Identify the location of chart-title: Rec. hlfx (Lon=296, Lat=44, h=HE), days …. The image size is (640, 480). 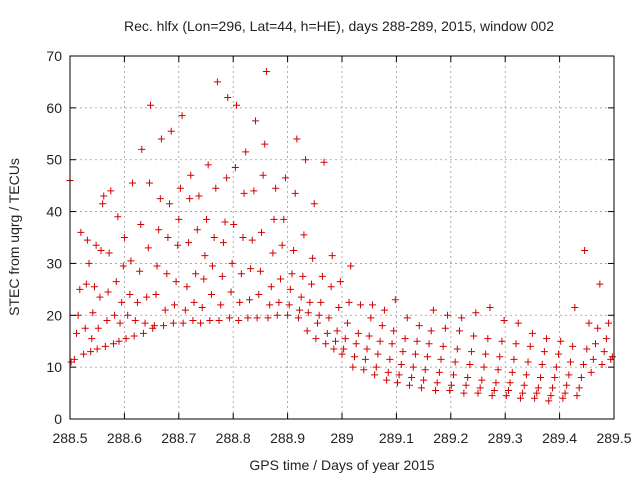
(339, 26).